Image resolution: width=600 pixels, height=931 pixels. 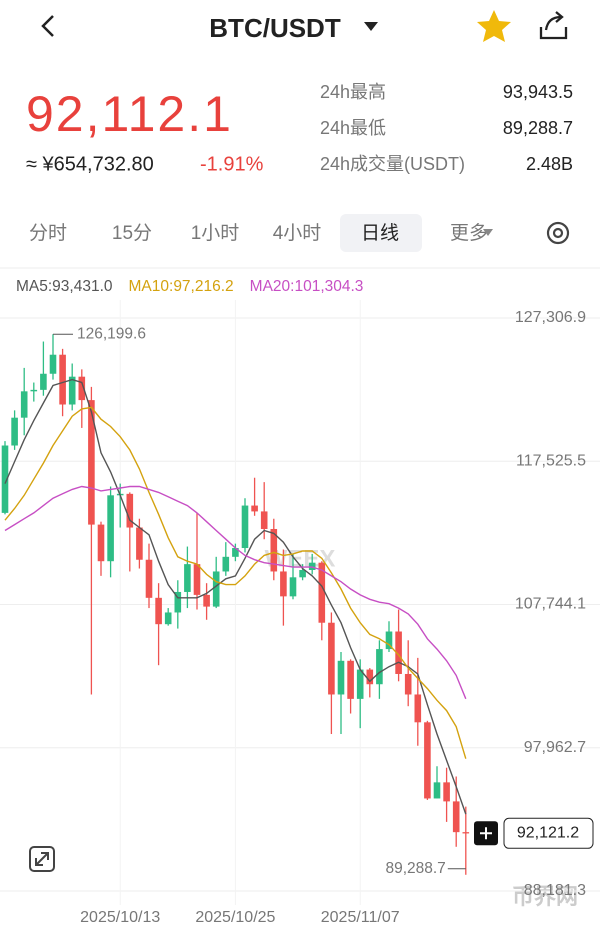 What do you see at coordinates (360, 917) in the screenshot?
I see `x-tick-label: 2025/11/07` at bounding box center [360, 917].